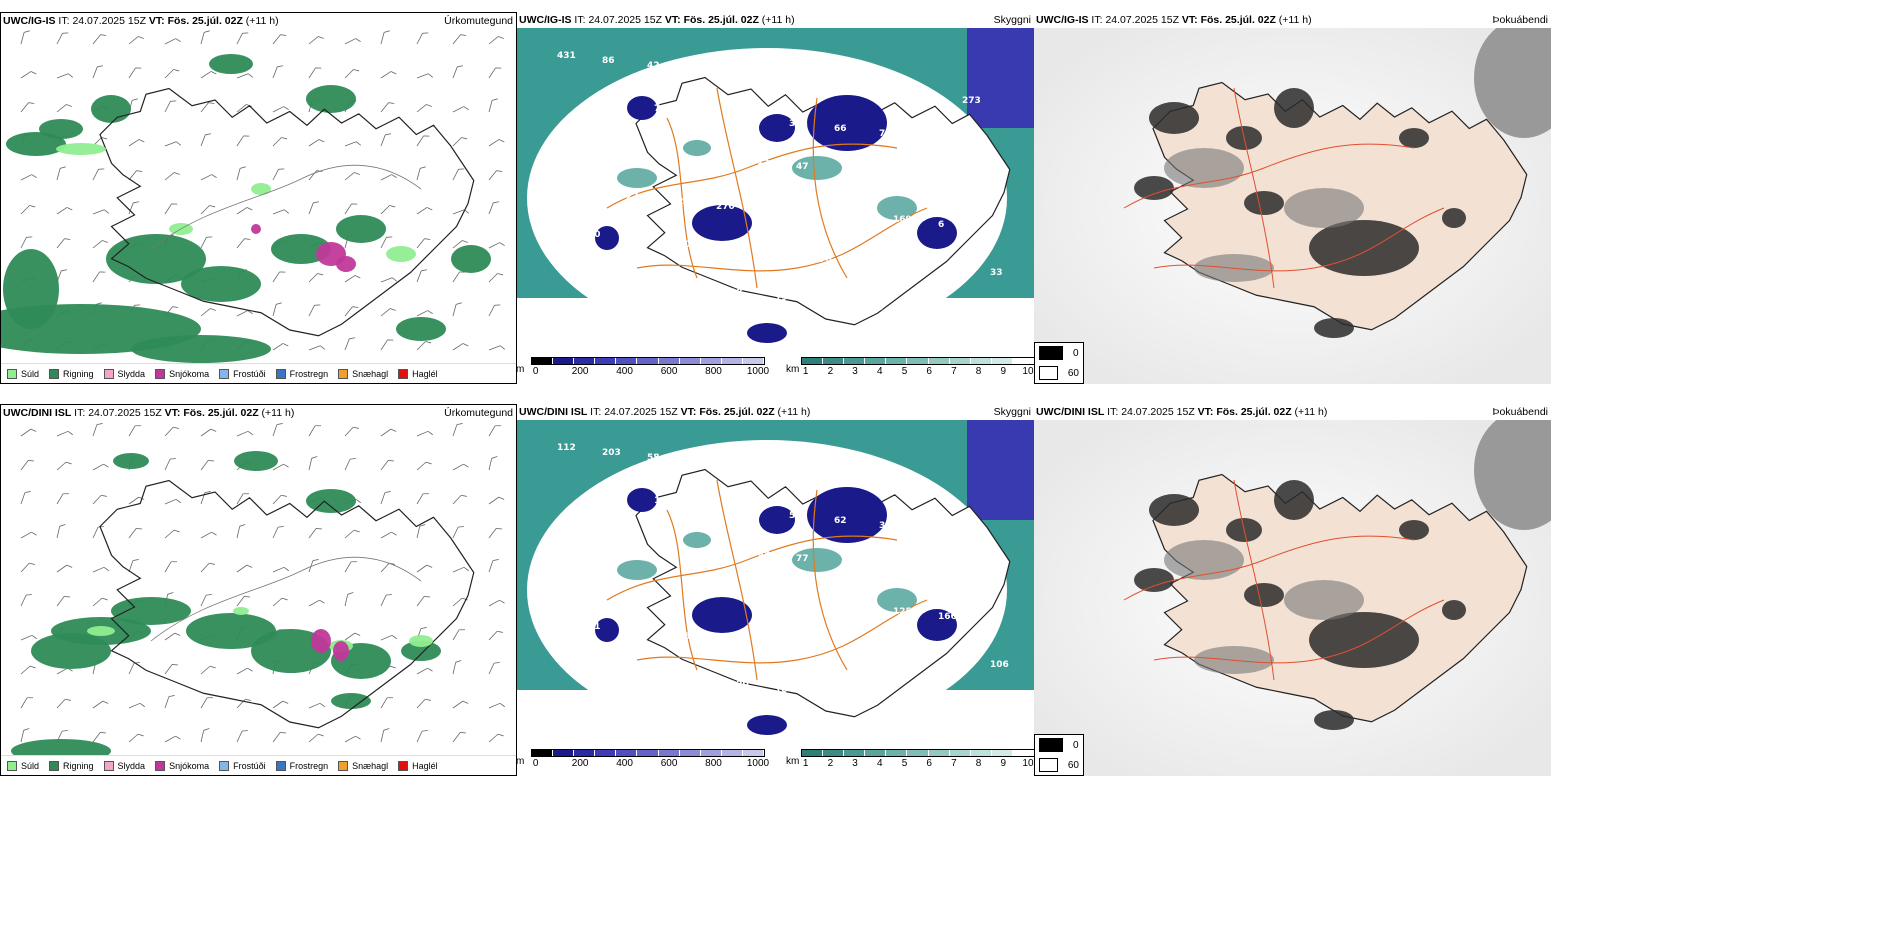  What do you see at coordinates (30, 765) in the screenshot?
I see `legend-label: Súld` at bounding box center [30, 765].